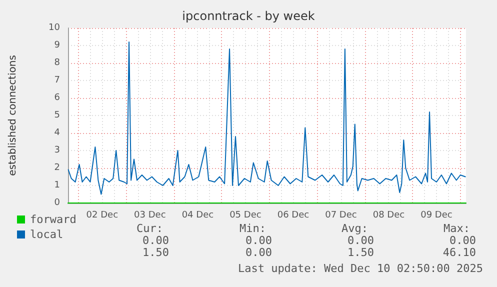 This screenshot has height=287, width=497. I want to click on x-tick-label: 04 Dec, so click(198, 215).